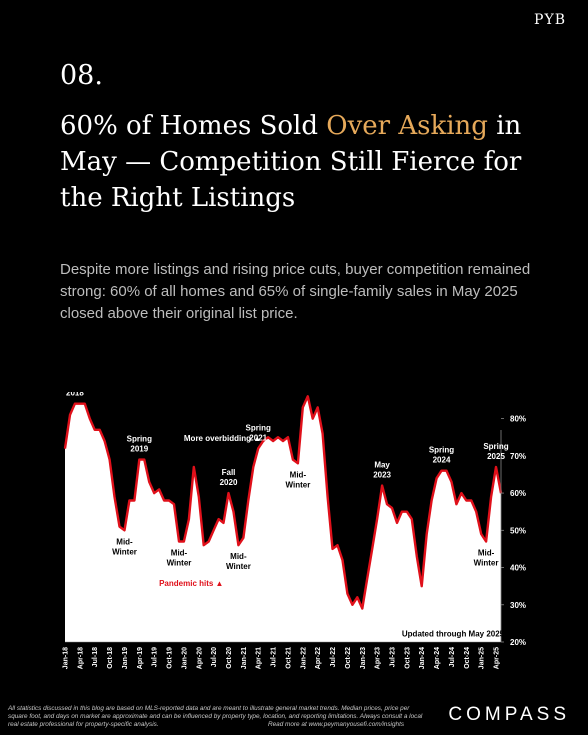 The width and height of the screenshot is (588, 735). I want to click on title-highlight-asking: Asking, so click(443, 126).